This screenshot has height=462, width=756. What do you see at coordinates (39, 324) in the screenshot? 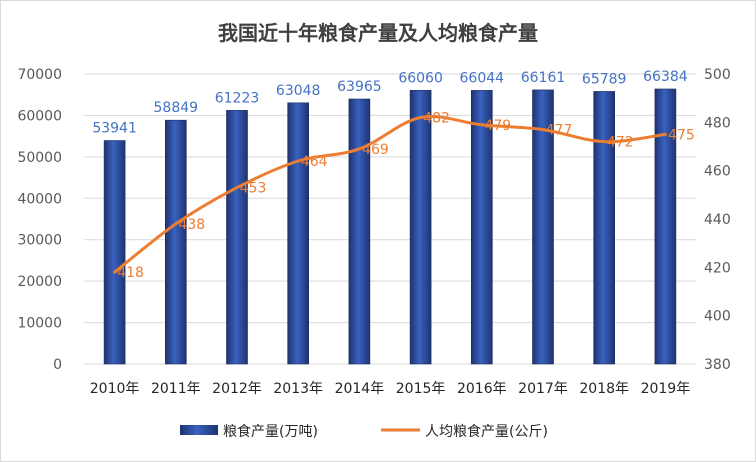
I see `left-tick-label: 10000` at bounding box center [39, 324].